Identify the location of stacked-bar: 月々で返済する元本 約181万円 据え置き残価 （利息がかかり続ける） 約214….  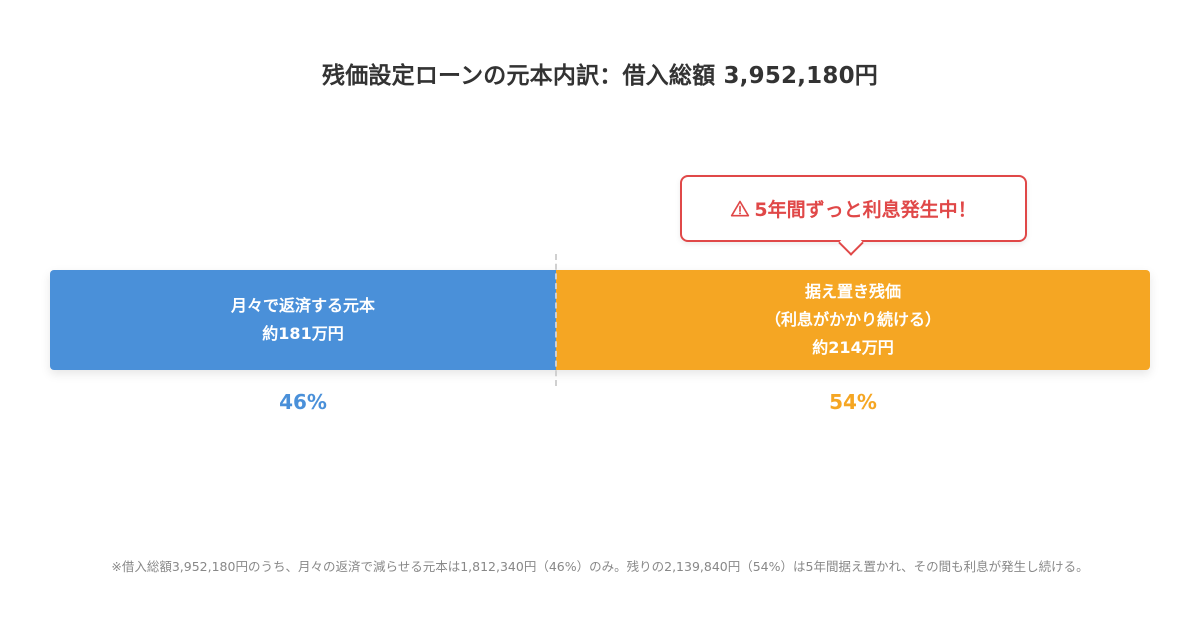
(600, 320).